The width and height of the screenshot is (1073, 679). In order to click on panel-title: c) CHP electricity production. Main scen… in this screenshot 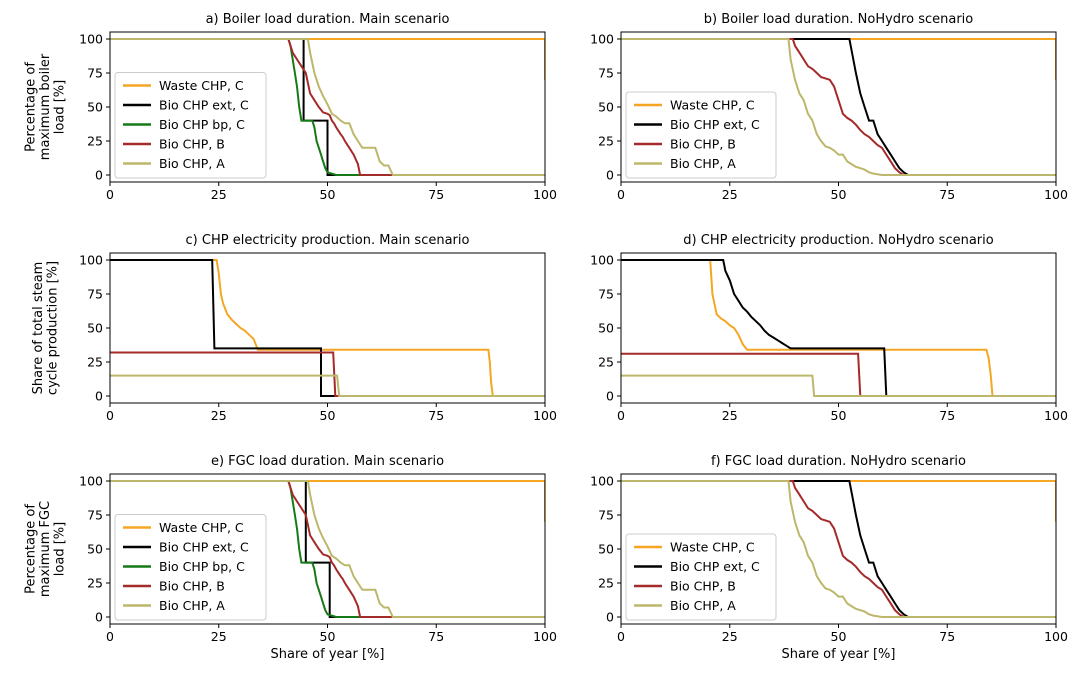, I will do `click(328, 240)`.